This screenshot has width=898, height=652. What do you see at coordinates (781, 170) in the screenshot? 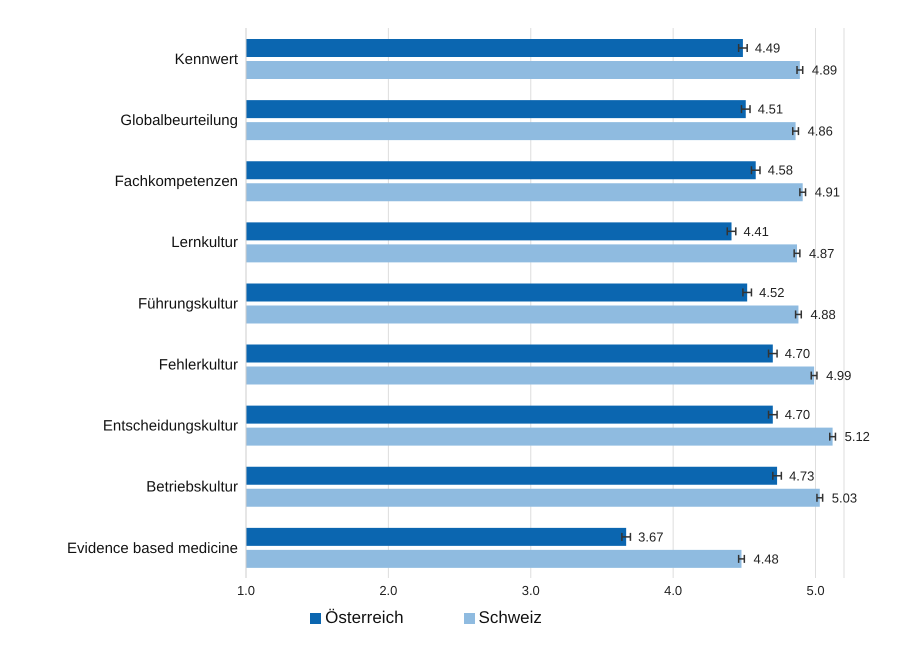
I see `data-label: 4.58` at bounding box center [781, 170].